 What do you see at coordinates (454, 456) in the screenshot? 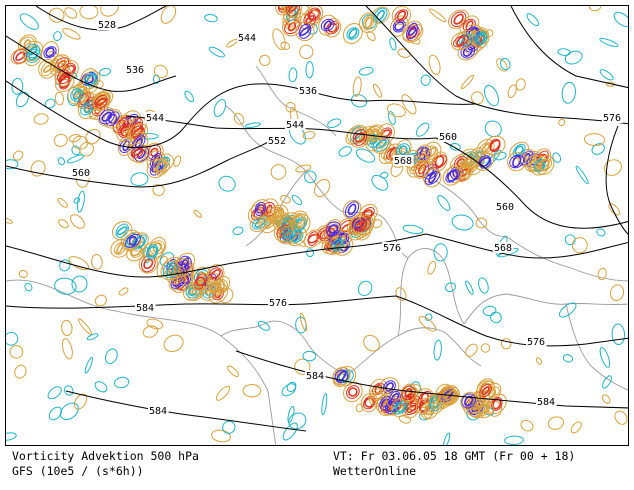
I see `valid-time: VT: Fr 03.06.05 18 GMT (Fr 00 + 18)` at bounding box center [454, 456].